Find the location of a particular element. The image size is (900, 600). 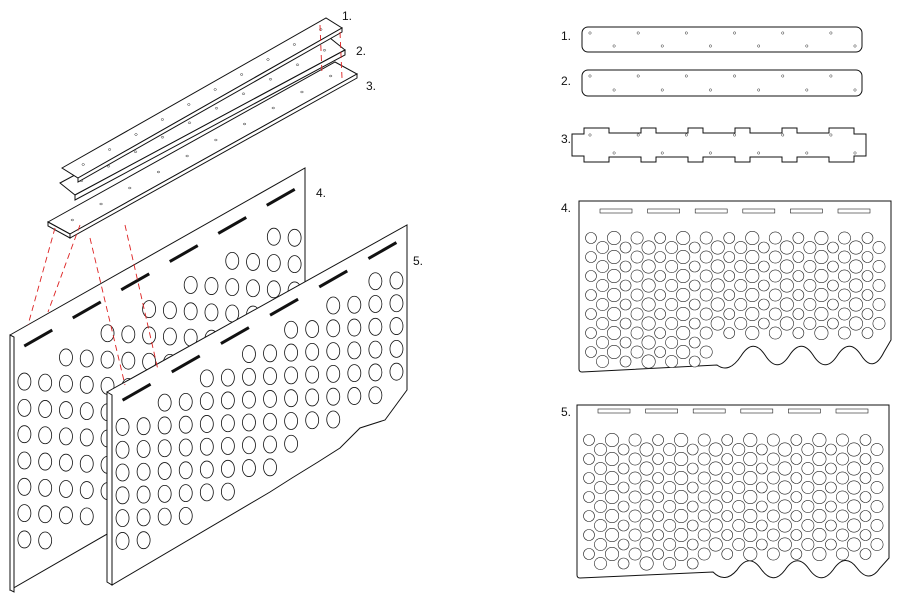

flat-part-2-outline is located at coordinates (722, 83).